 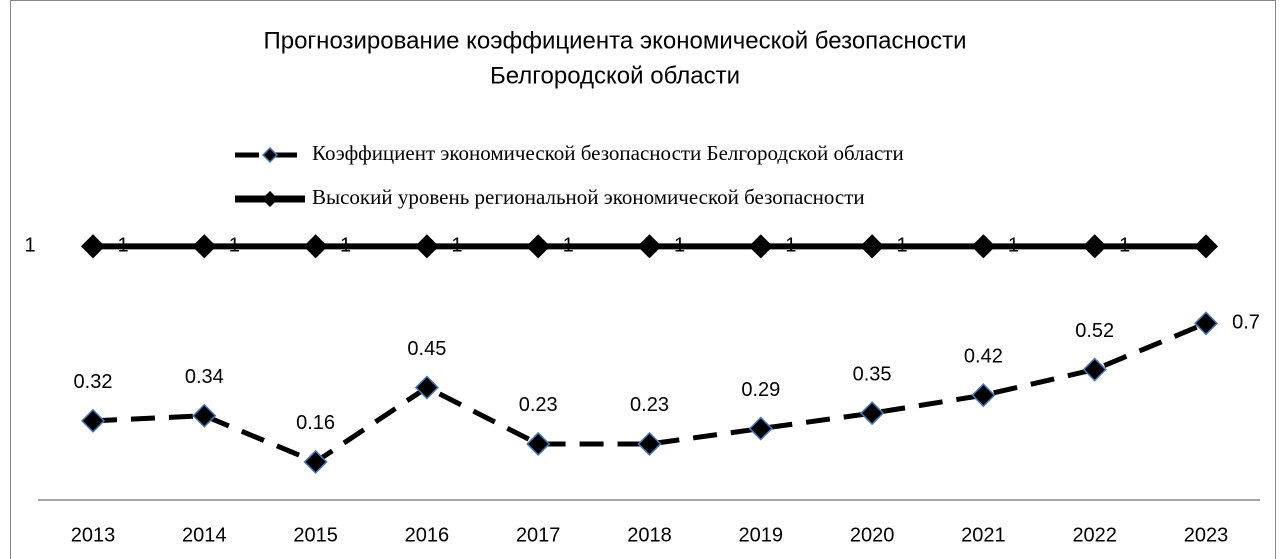 I want to click on x-tick-label: 2016, so click(x=427, y=535).